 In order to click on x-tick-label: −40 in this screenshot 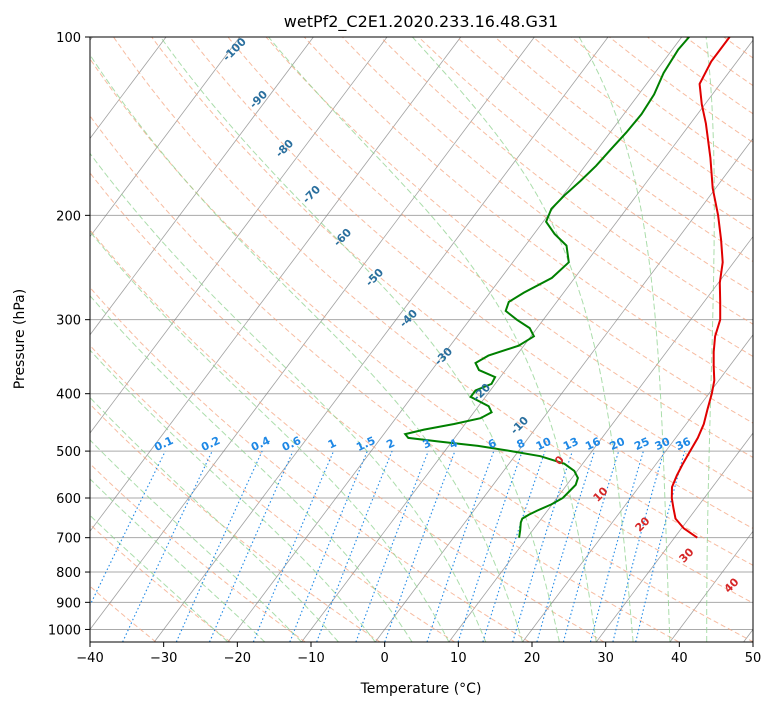, I will do `click(89, 658)`.